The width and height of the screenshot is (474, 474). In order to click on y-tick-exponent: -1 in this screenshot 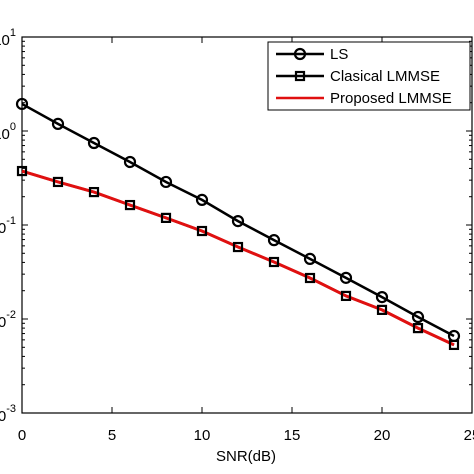, I will do `click(11, 221)`.